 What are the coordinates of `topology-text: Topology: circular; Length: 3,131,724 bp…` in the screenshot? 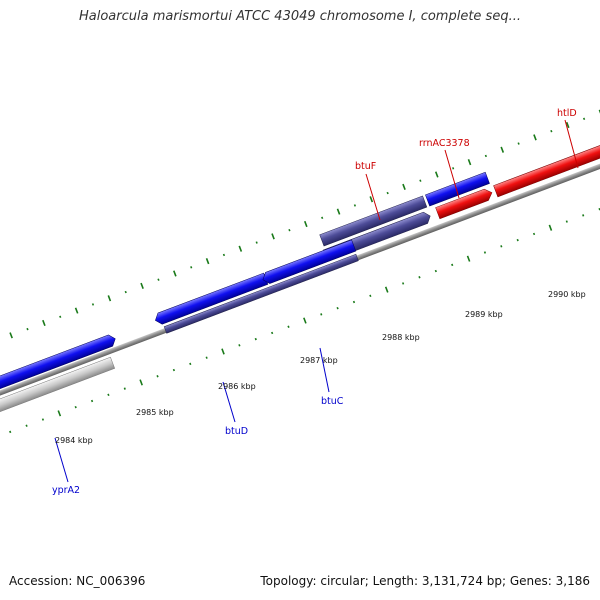 It's located at (425, 581).